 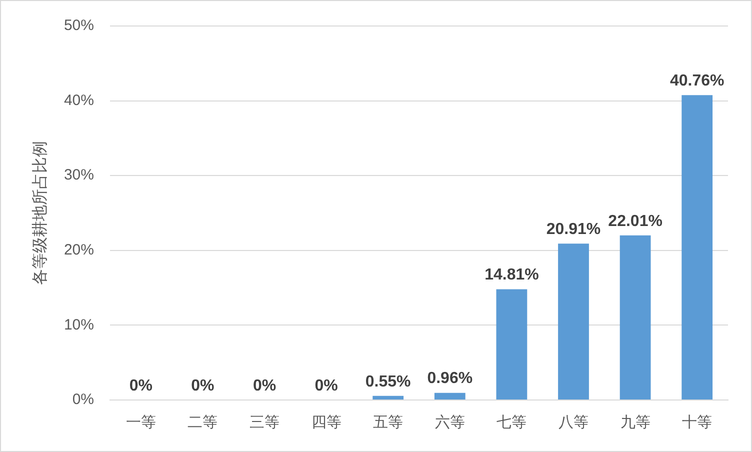 What do you see at coordinates (511, 275) in the screenshot?
I see `data-label: 14.81%` at bounding box center [511, 275].